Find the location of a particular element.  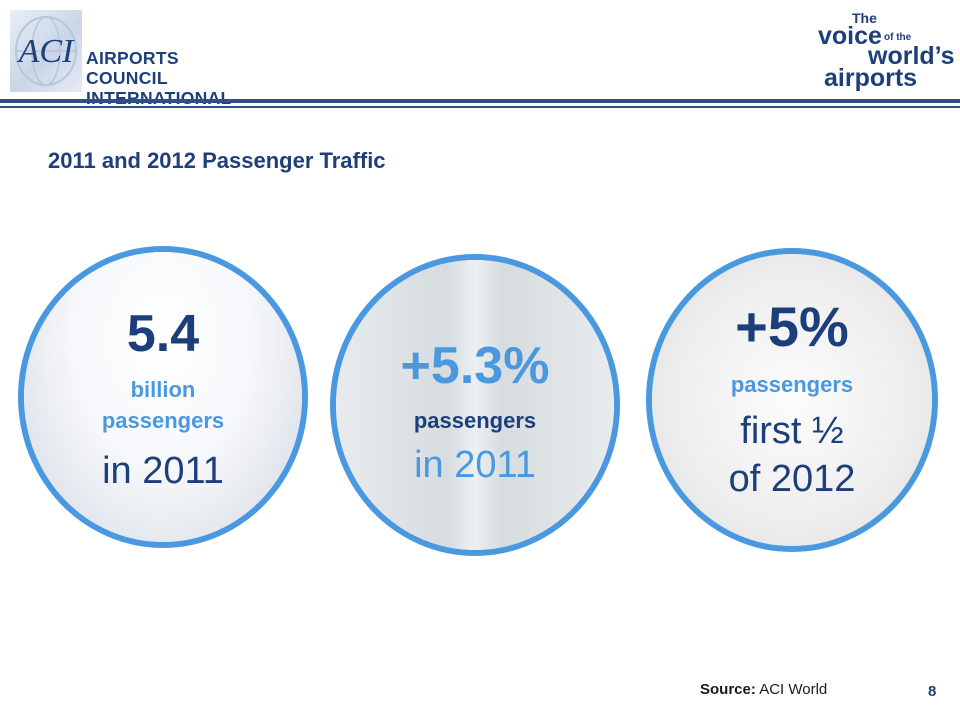

source-note: Source: ACI World is located at coordinates (763, 689).